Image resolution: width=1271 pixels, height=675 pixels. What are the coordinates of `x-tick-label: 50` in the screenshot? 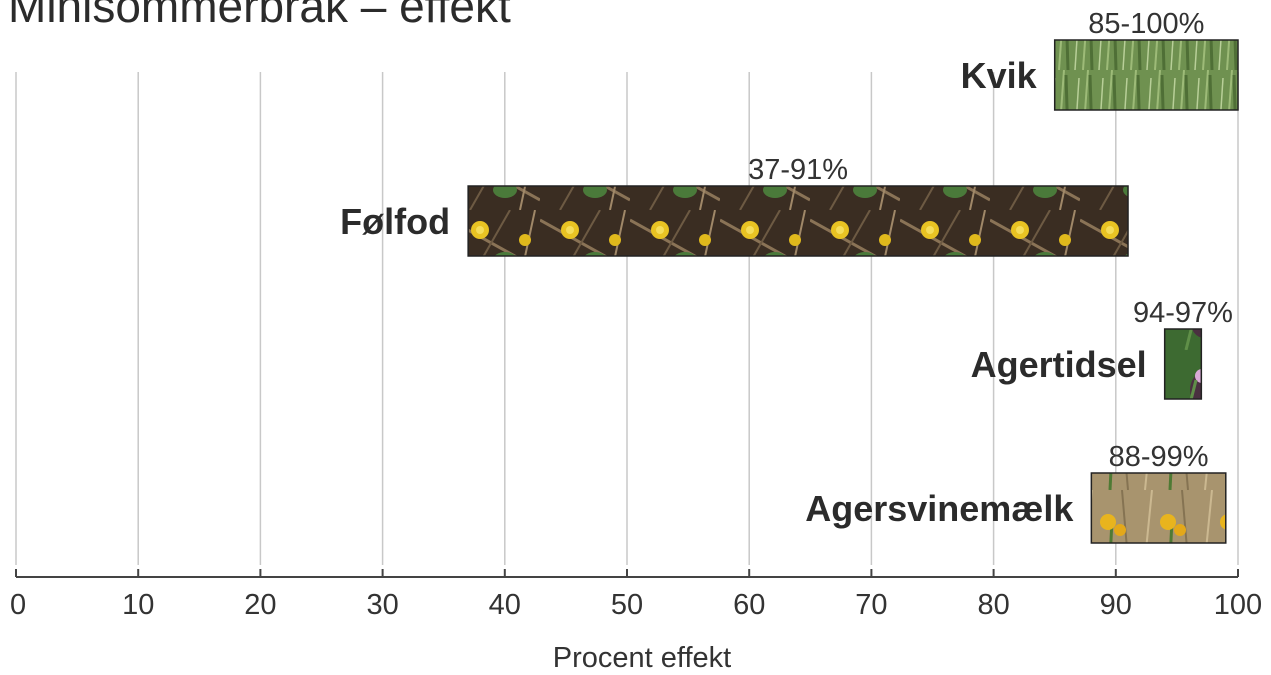 It's located at (627, 605).